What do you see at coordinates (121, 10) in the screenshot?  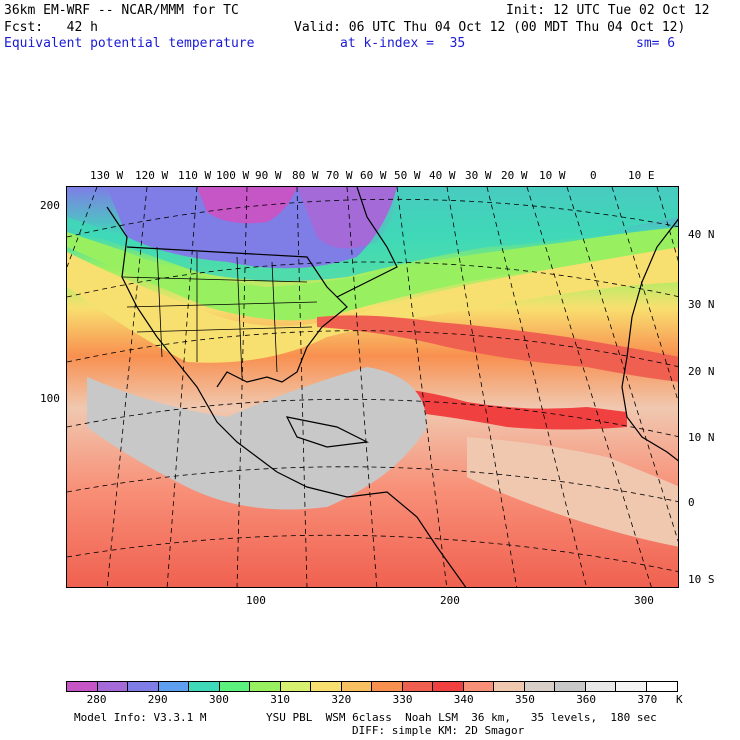 I see `model-title: 36km EM-WRF -- NCAR/MMM for TC` at bounding box center [121, 10].